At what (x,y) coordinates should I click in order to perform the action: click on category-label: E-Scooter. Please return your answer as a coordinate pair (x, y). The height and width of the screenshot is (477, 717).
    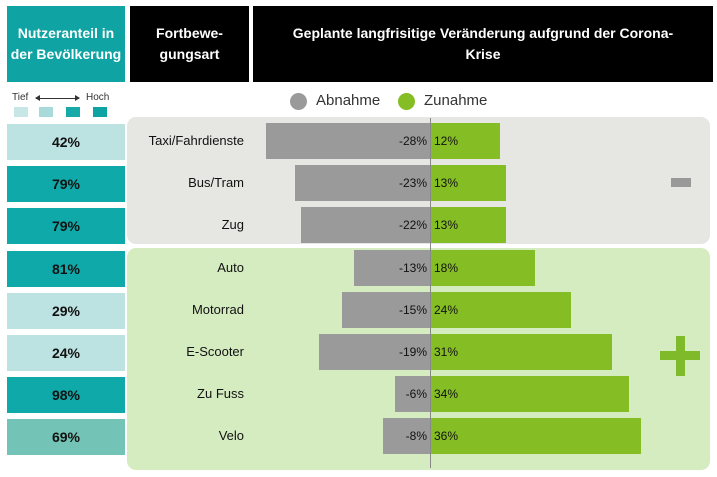
    Looking at the image, I should click on (215, 351).